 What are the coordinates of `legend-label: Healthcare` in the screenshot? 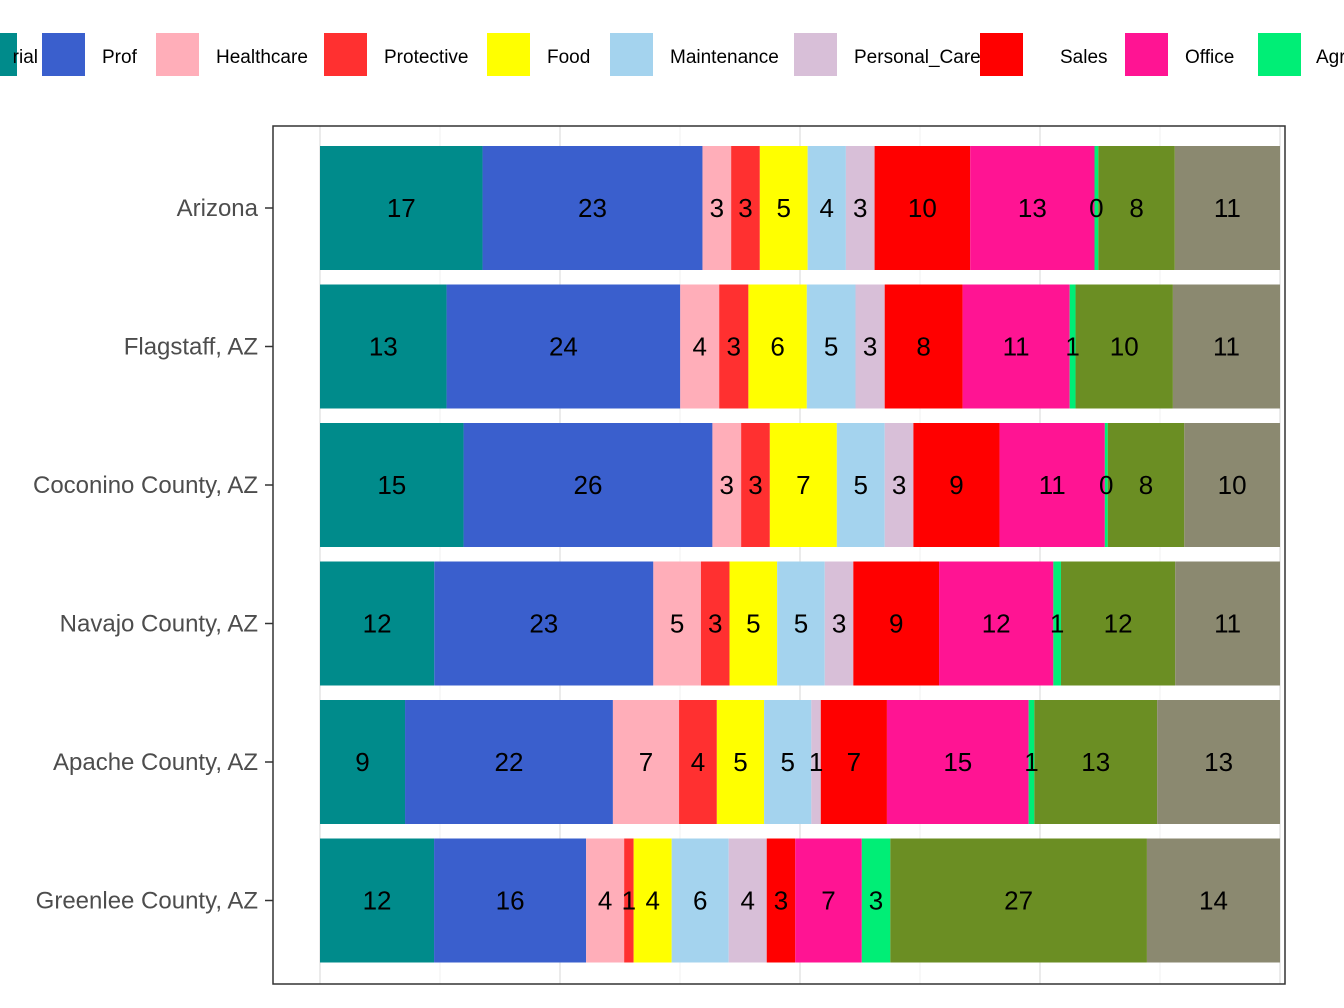 It's located at (262, 57).